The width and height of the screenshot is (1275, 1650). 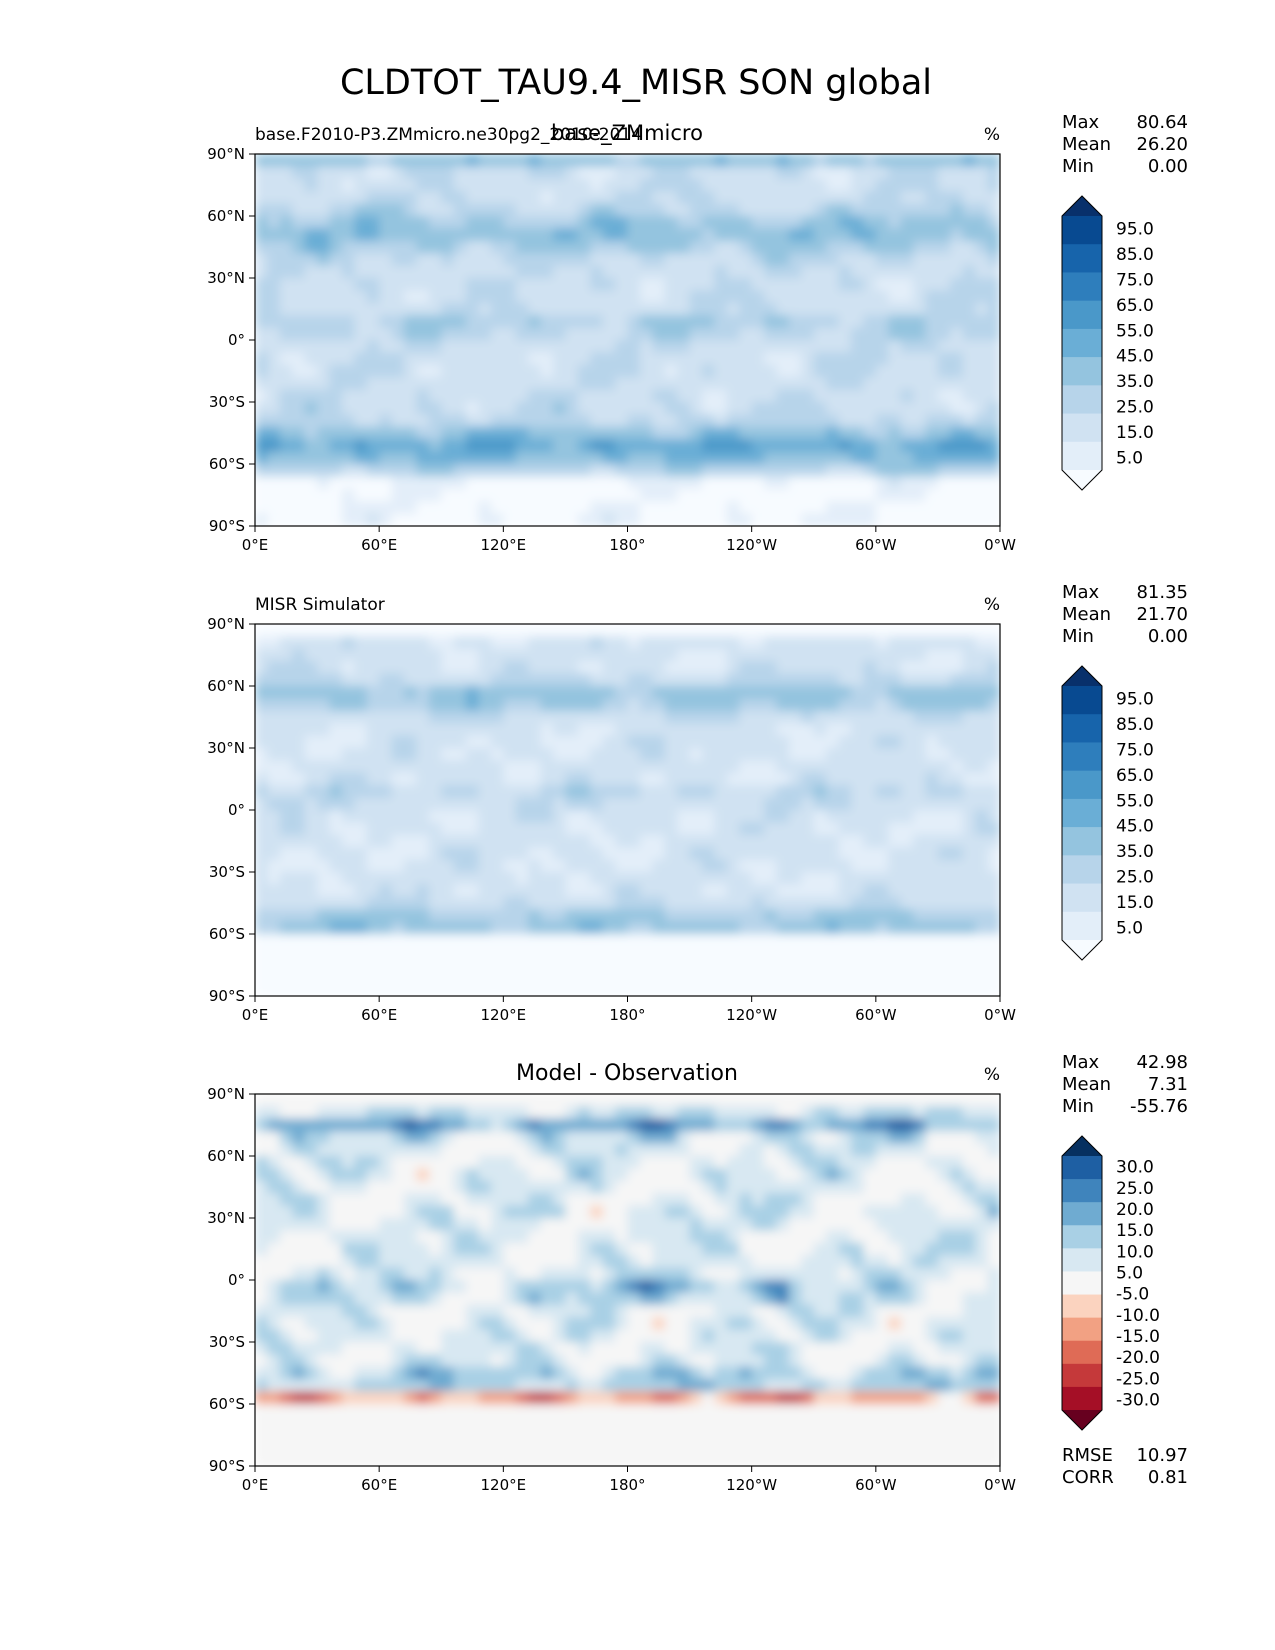 What do you see at coordinates (1000, 1015) in the screenshot?
I see `x-tick-label: 0°W` at bounding box center [1000, 1015].